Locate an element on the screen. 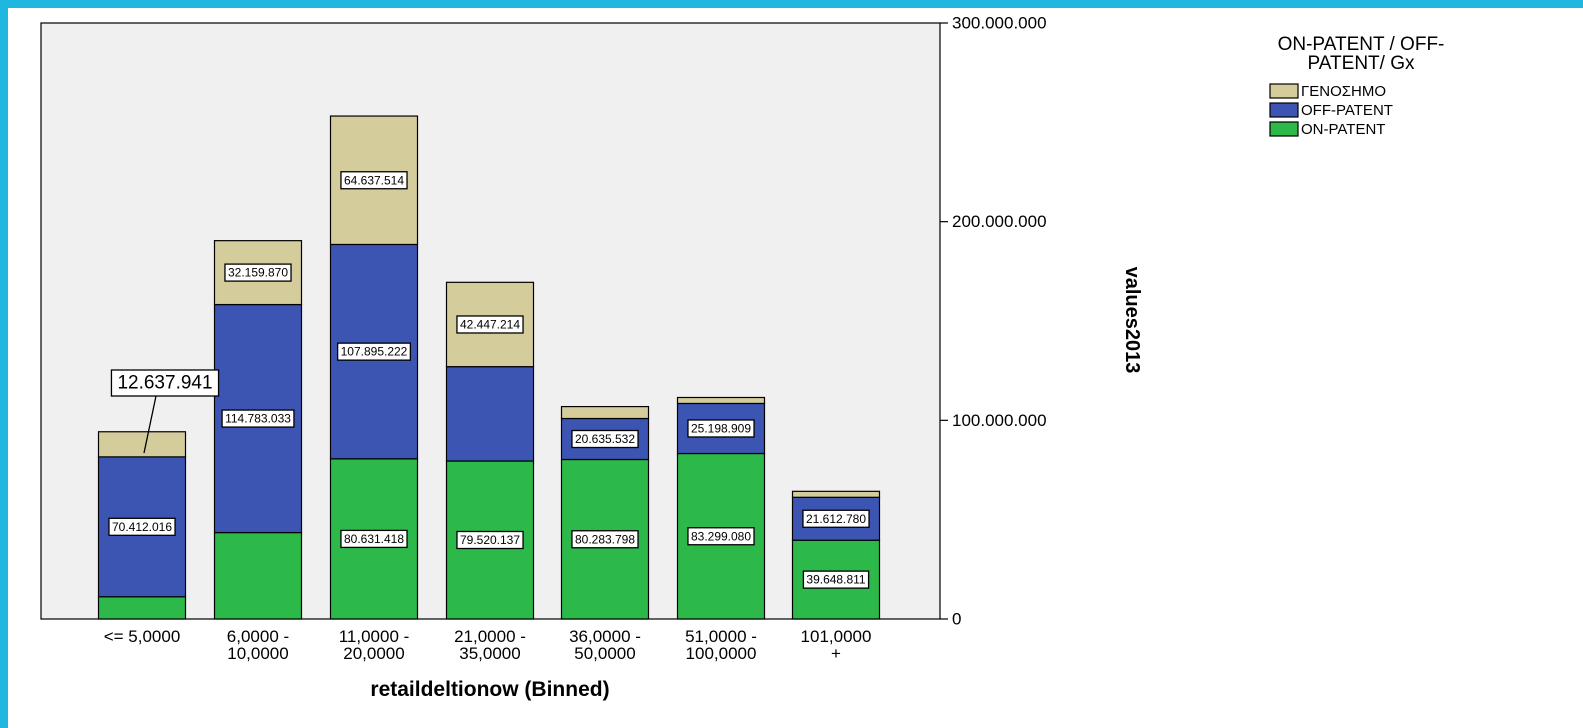 The width and height of the screenshot is (1583, 728). data-label-0-5: 83.299.080 is located at coordinates (721, 536).